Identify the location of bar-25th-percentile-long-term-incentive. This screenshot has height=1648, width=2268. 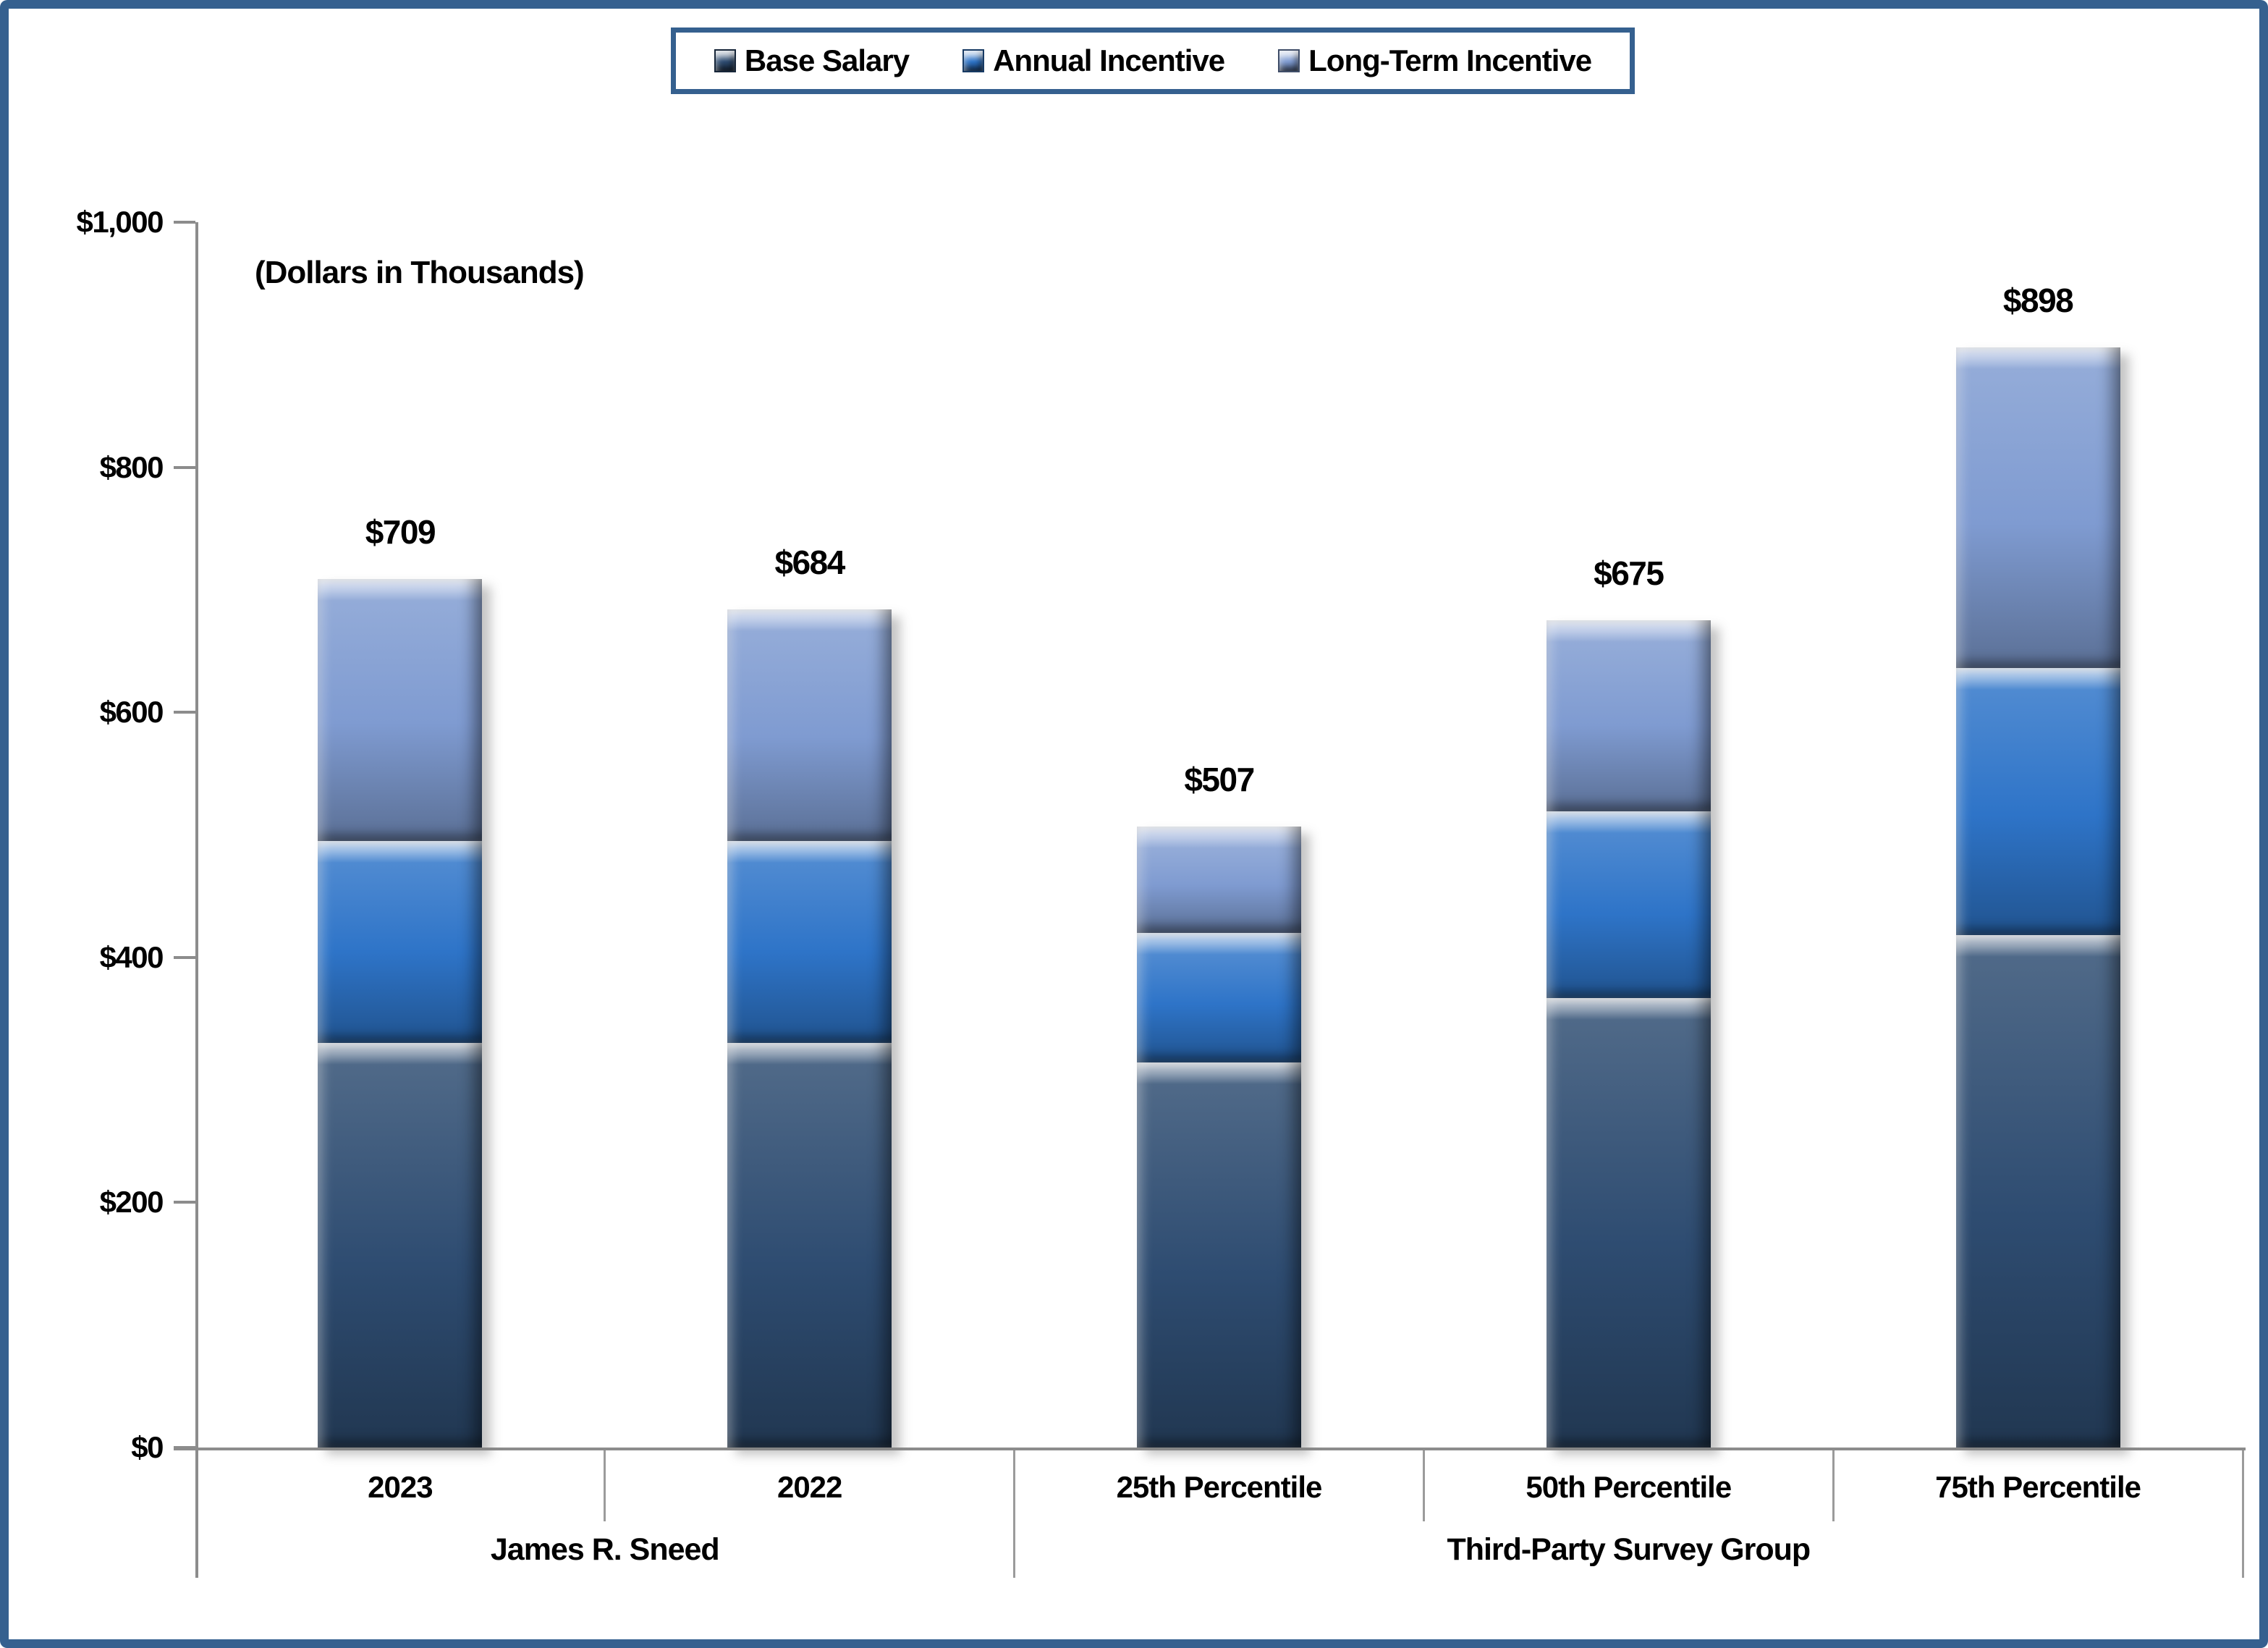
(1219, 879).